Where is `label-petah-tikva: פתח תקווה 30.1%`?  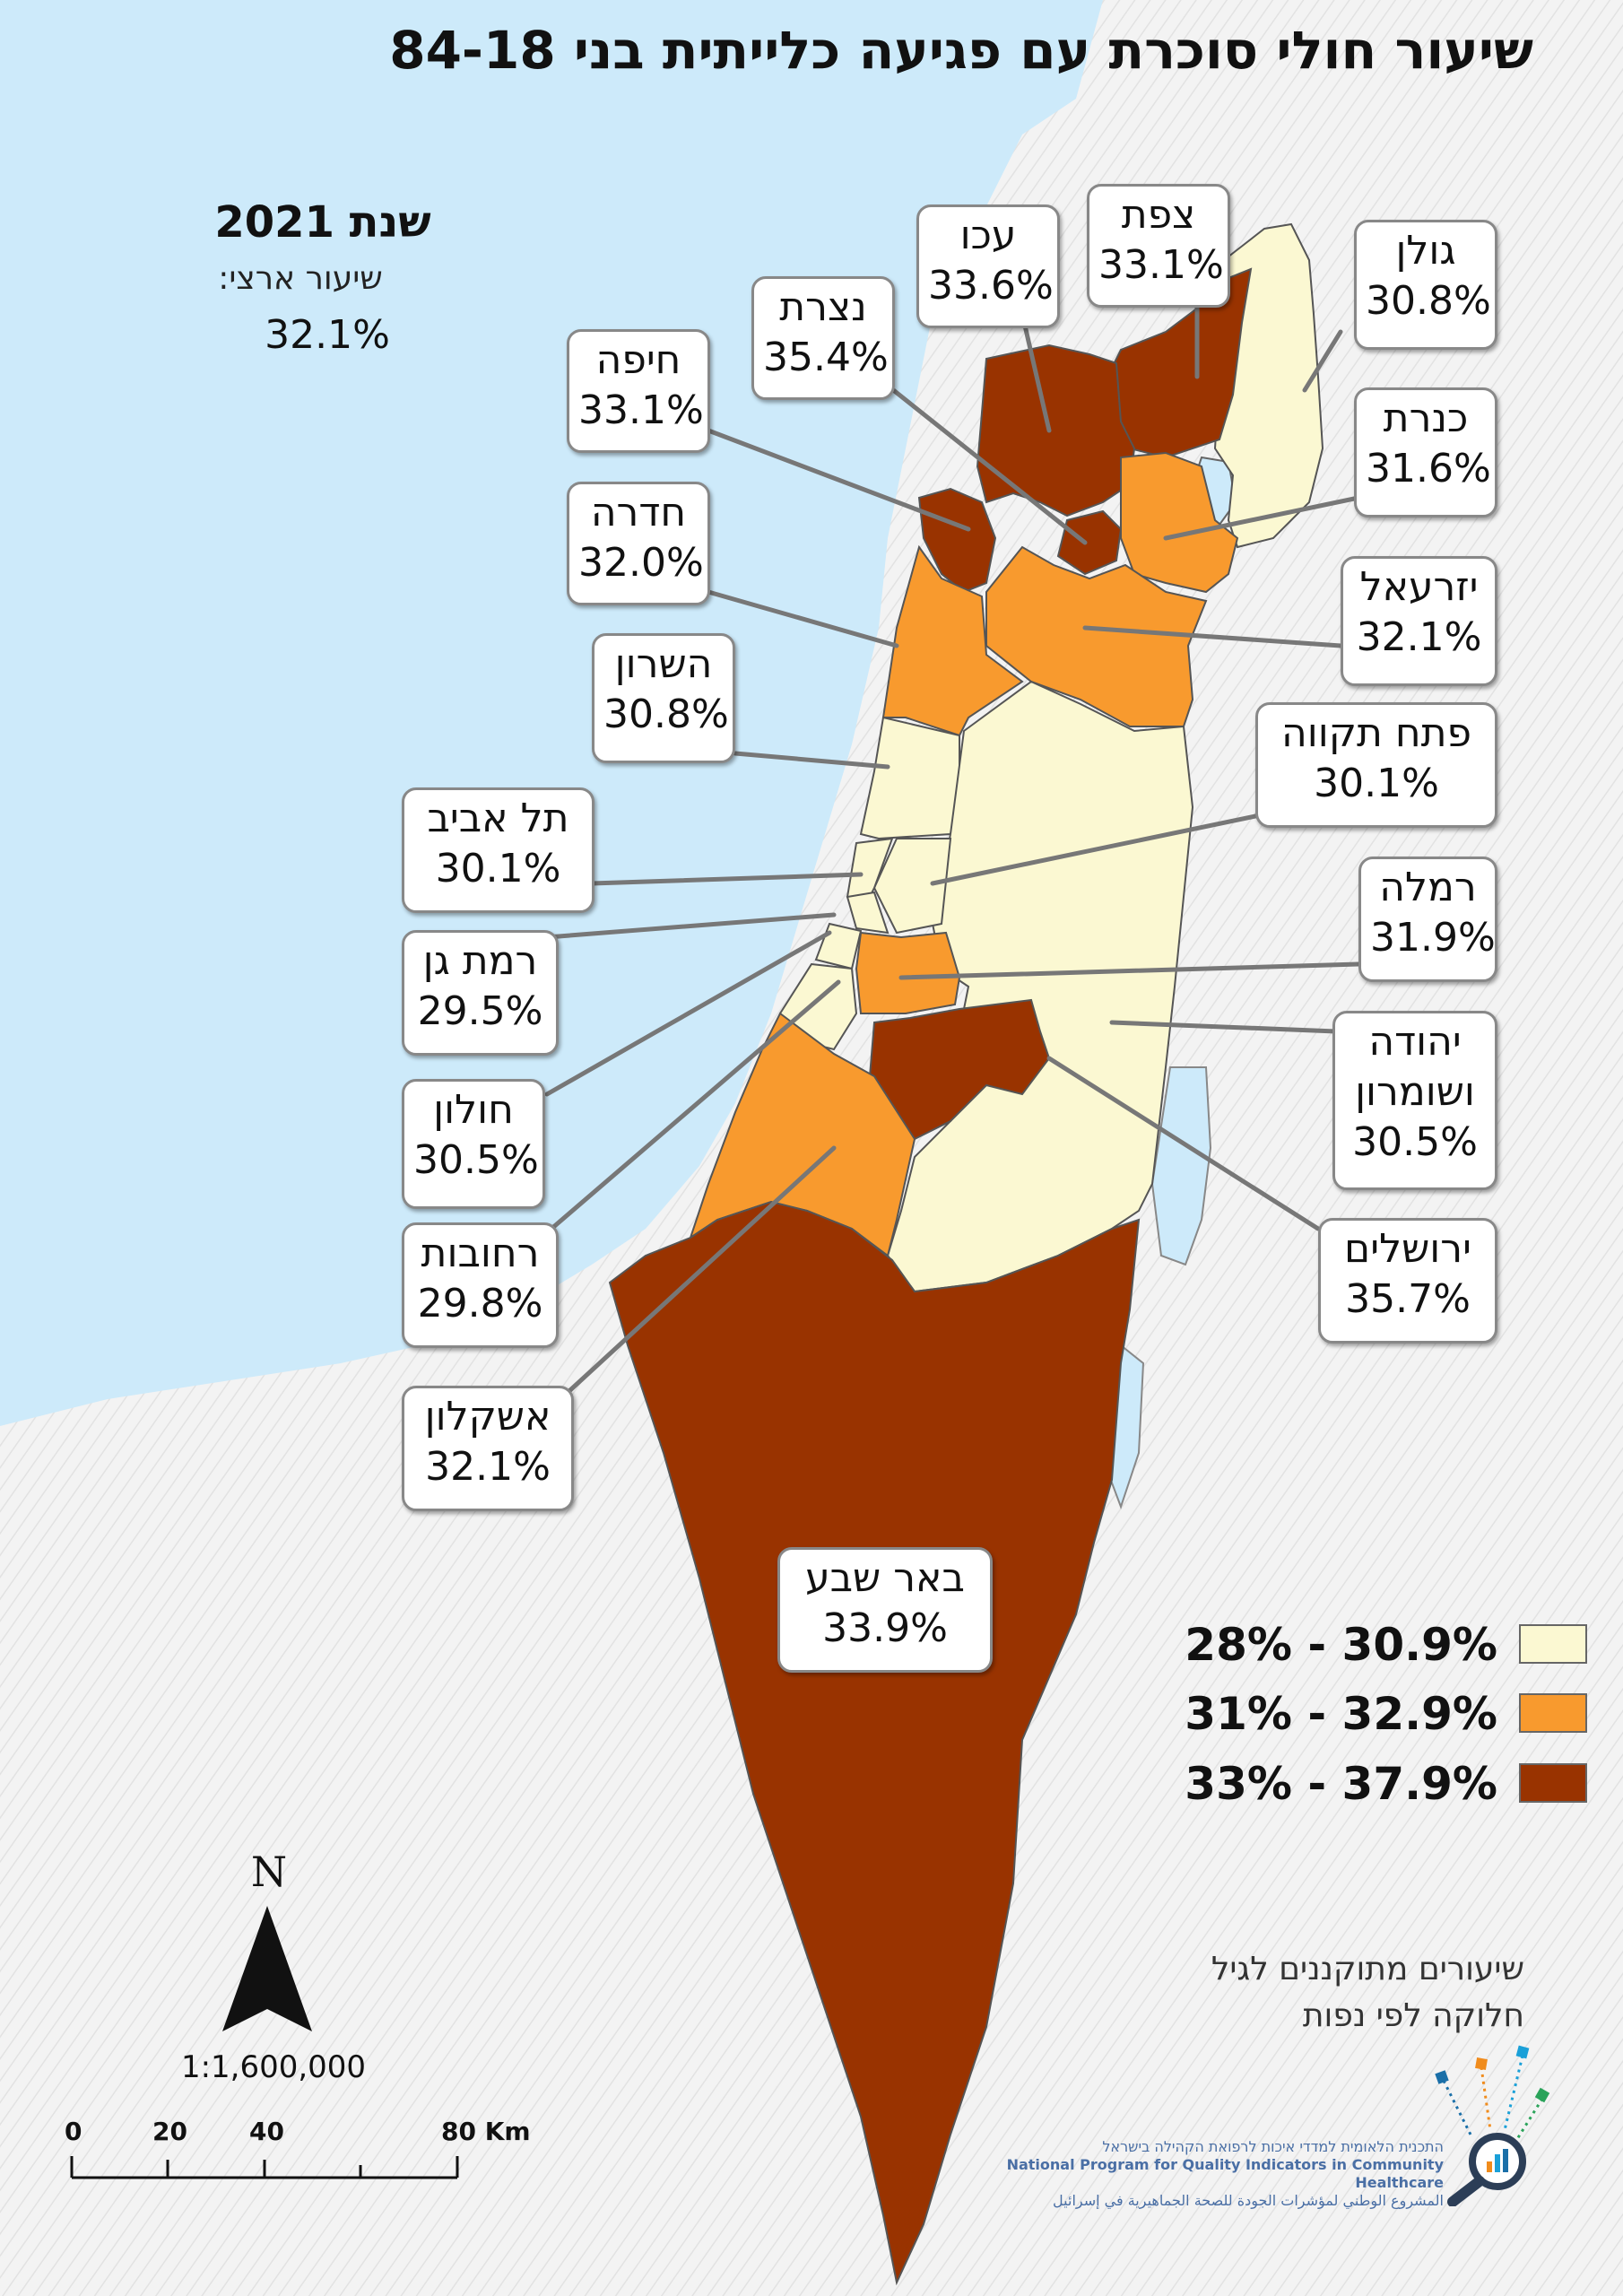 label-petah-tikva: פתח תקווה 30.1% is located at coordinates (1376, 765).